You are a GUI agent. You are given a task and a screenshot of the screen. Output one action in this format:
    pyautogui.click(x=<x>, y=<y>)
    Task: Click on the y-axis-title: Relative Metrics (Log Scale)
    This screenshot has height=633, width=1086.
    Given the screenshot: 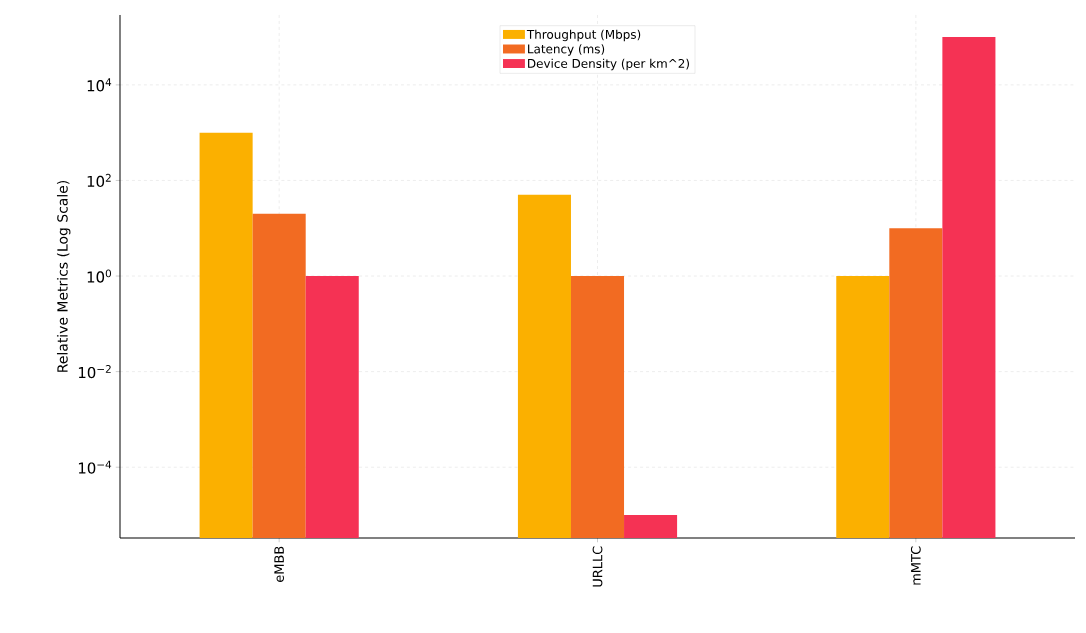 What is the action you would take?
    pyautogui.click(x=63, y=276)
    